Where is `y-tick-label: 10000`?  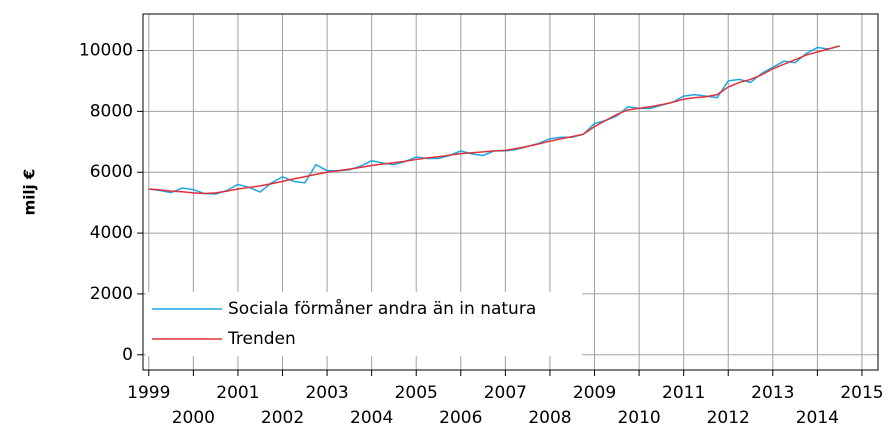
y-tick-label: 10000 is located at coordinates (106, 51).